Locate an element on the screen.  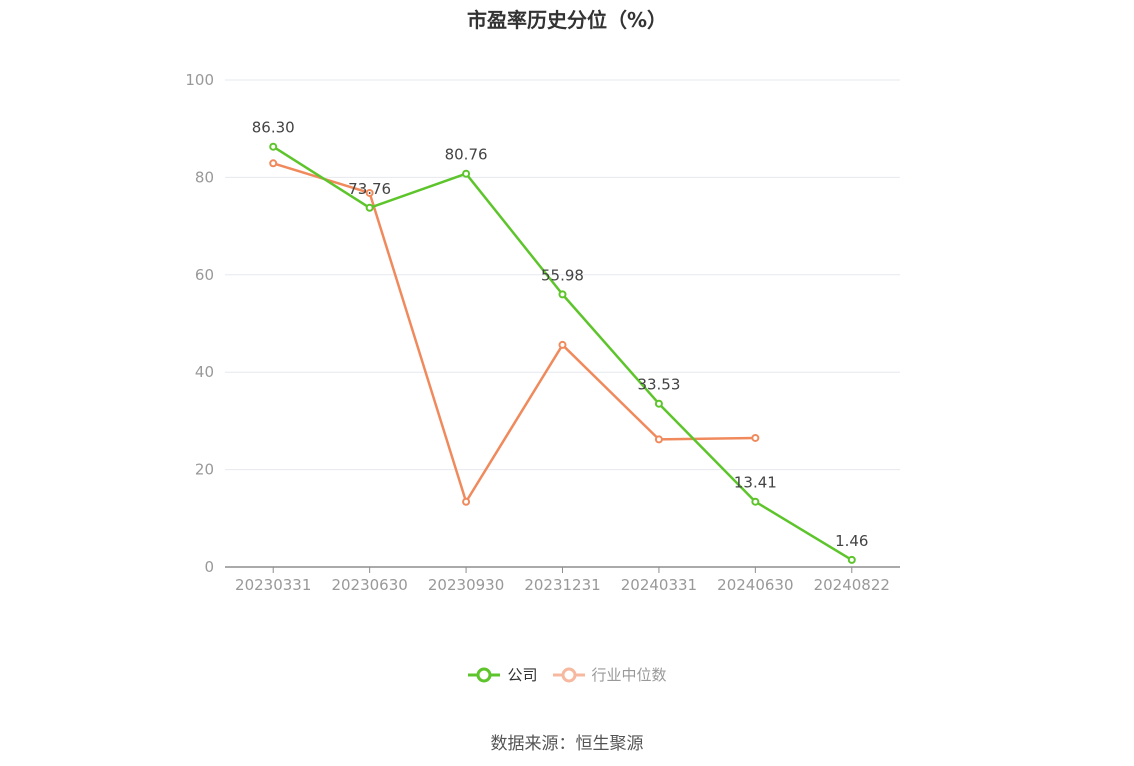
data-label-company: 80.76 is located at coordinates (466, 155).